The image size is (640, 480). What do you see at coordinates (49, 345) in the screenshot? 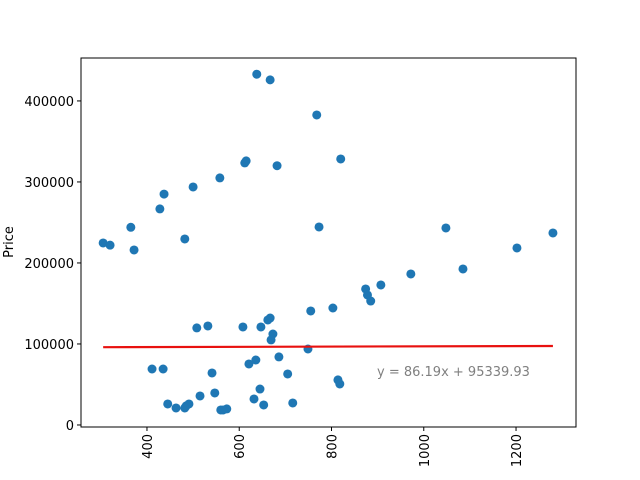
I see `y-tick-label: 100000` at bounding box center [49, 345].